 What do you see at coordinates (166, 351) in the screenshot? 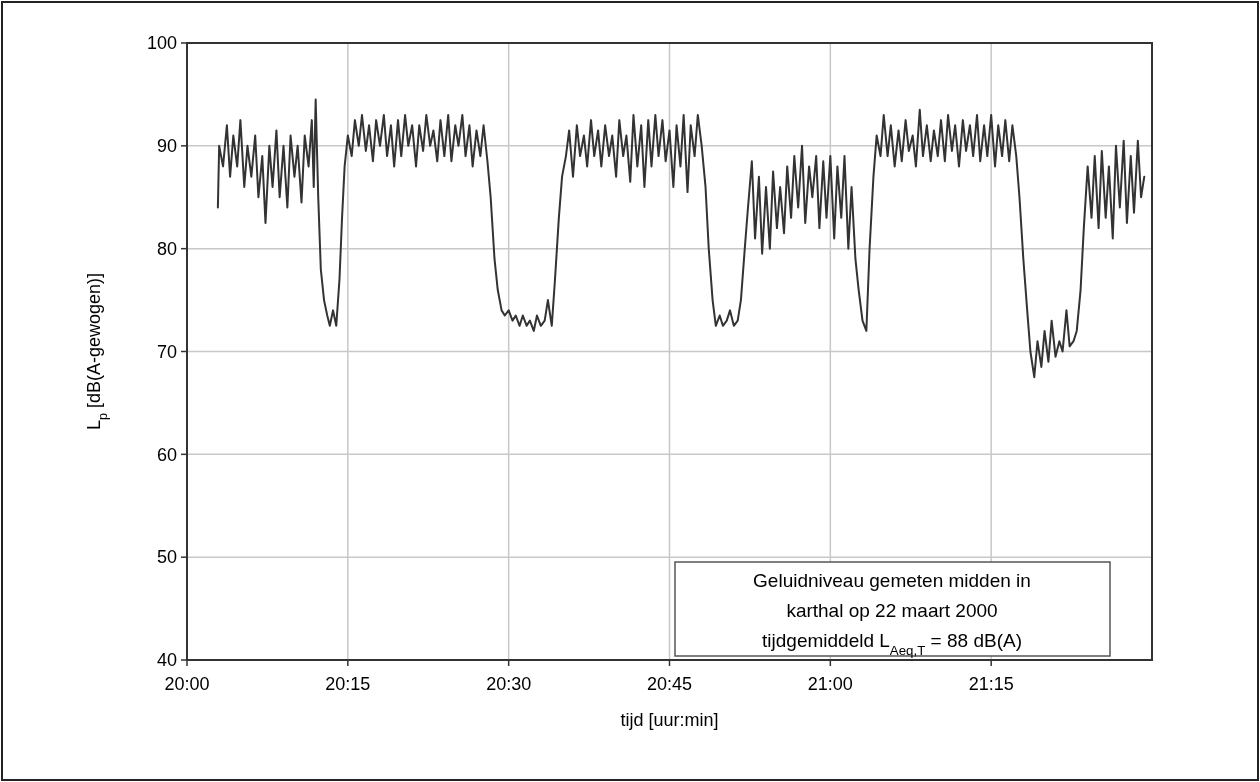
I see `y-tick-label: 70` at bounding box center [166, 351].